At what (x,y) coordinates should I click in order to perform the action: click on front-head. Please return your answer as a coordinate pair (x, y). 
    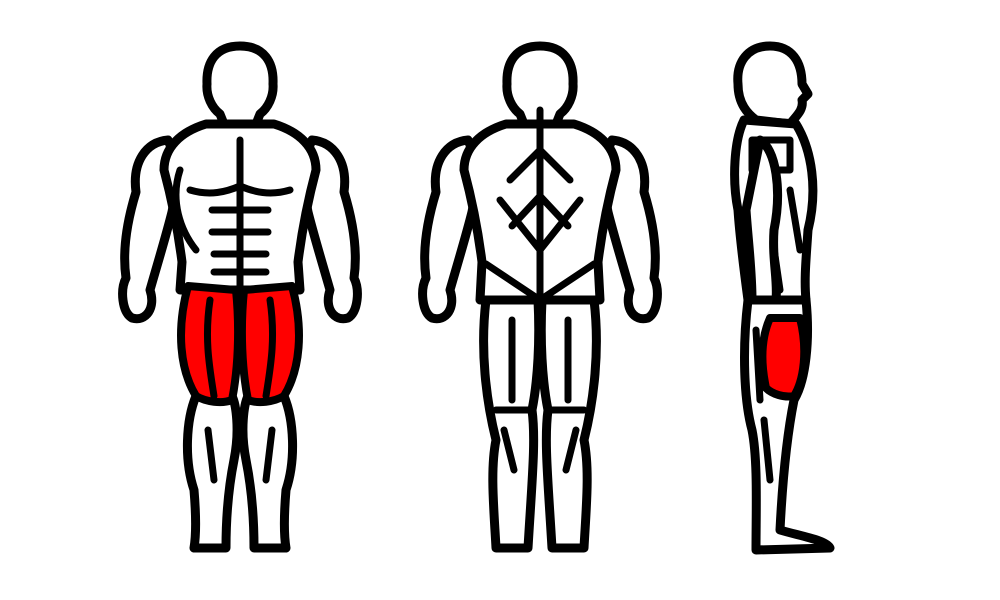
    Looking at the image, I should click on (240, 85).